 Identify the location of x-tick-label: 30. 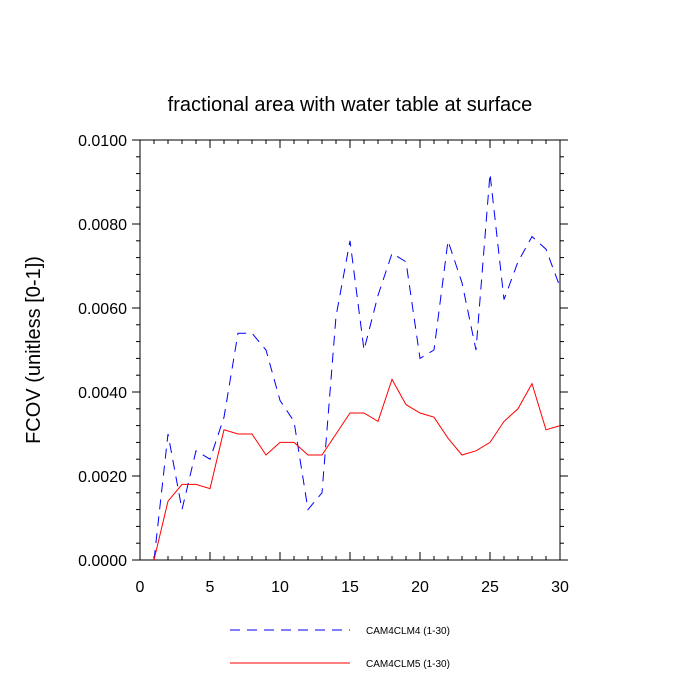
(560, 587).